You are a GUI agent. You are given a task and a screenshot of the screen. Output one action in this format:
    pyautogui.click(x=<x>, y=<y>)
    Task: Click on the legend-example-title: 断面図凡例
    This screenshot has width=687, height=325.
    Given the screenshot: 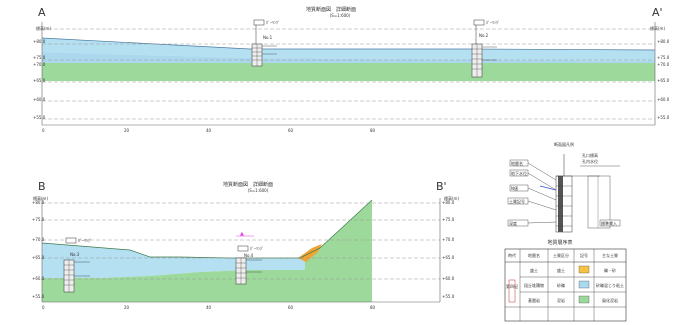 What is the action you would take?
    pyautogui.click(x=564, y=144)
    